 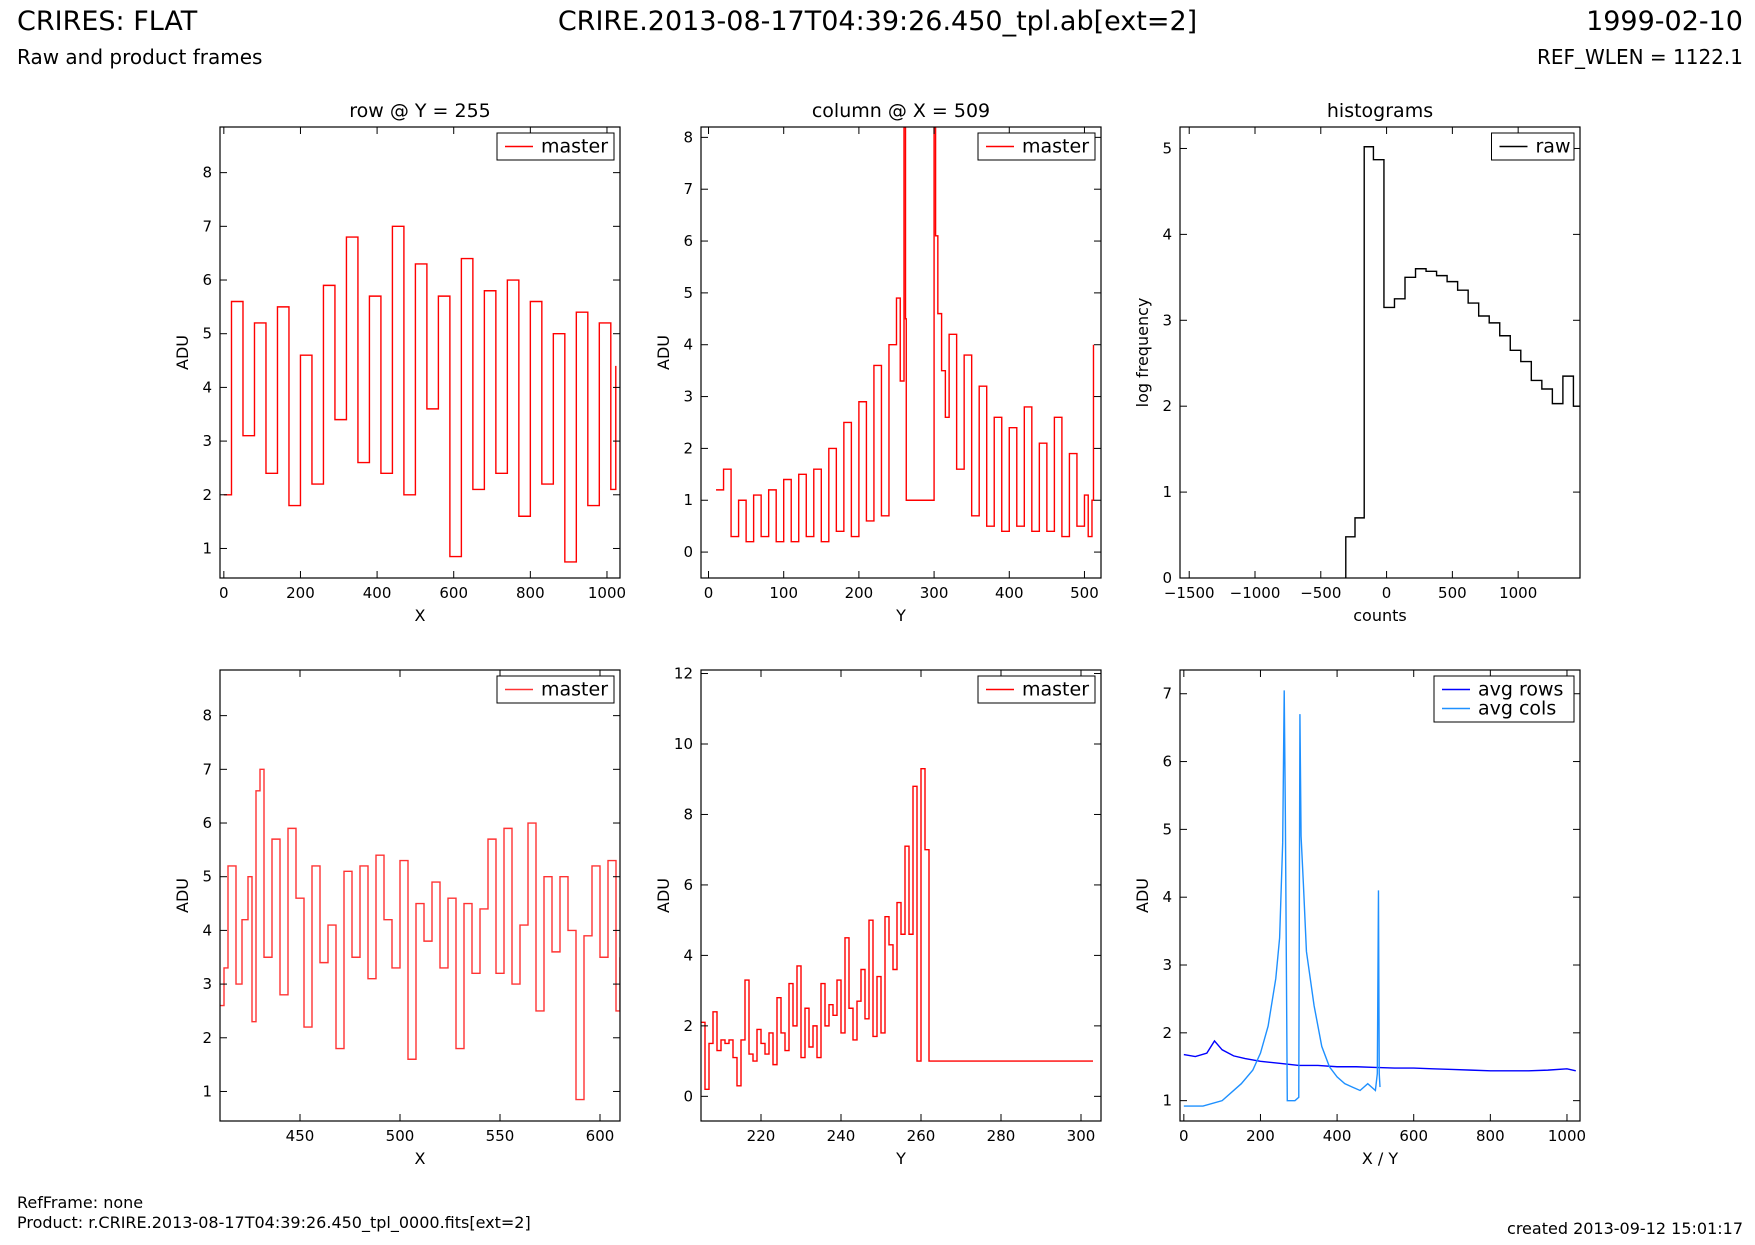 I want to click on x-tick-label: 800, so click(x=530, y=593).